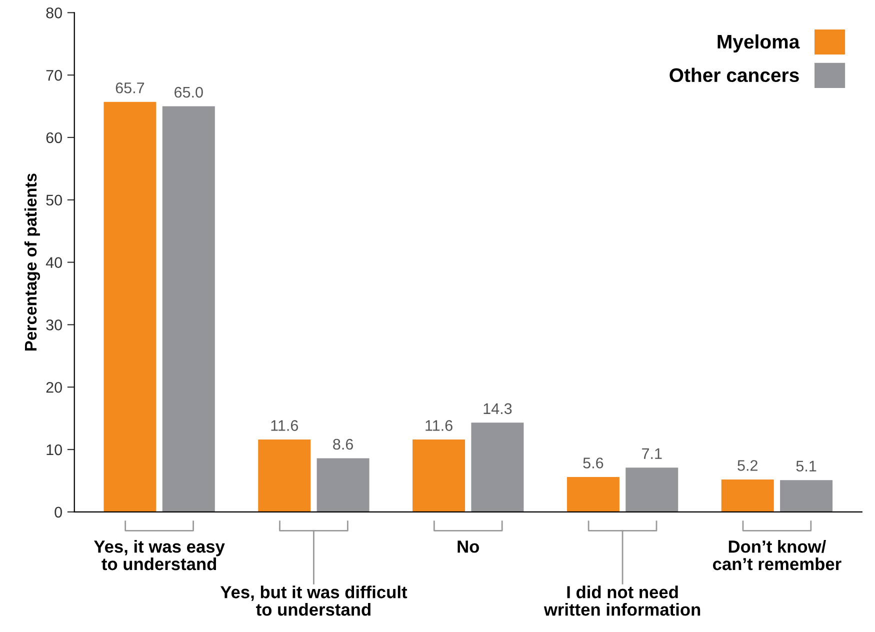  What do you see at coordinates (469, 546) in the screenshot?
I see `x-tick-label: No` at bounding box center [469, 546].